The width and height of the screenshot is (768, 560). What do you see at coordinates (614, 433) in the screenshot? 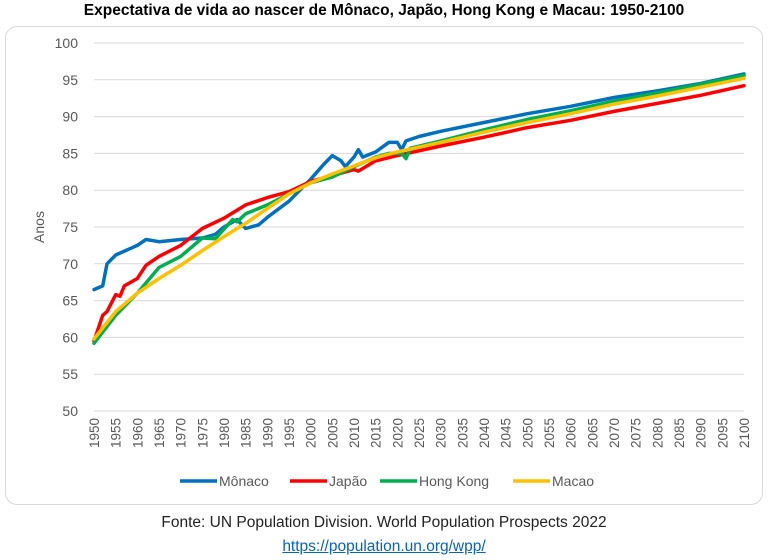
I see `x-tick-label: 2070` at bounding box center [614, 433].